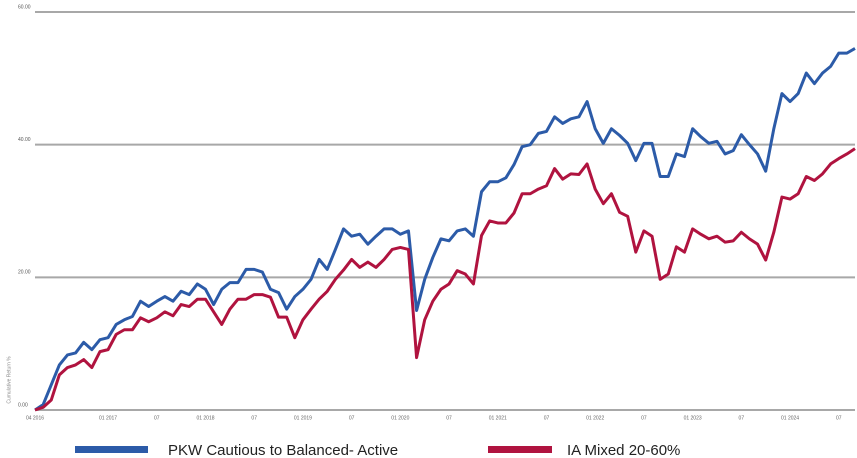 Image resolution: width=857 pixels, height=458 pixels. I want to click on y-tick-label: 60.00, so click(24, 7).